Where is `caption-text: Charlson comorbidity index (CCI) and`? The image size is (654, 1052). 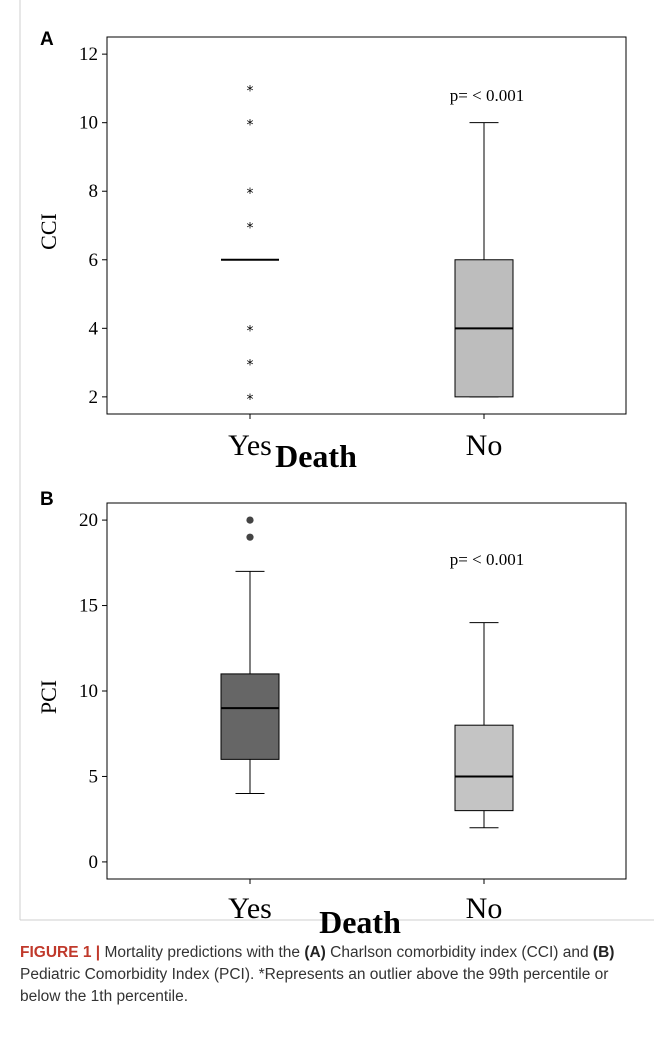 caption-text: Charlson comorbidity index (CCI) and is located at coordinates (459, 952).